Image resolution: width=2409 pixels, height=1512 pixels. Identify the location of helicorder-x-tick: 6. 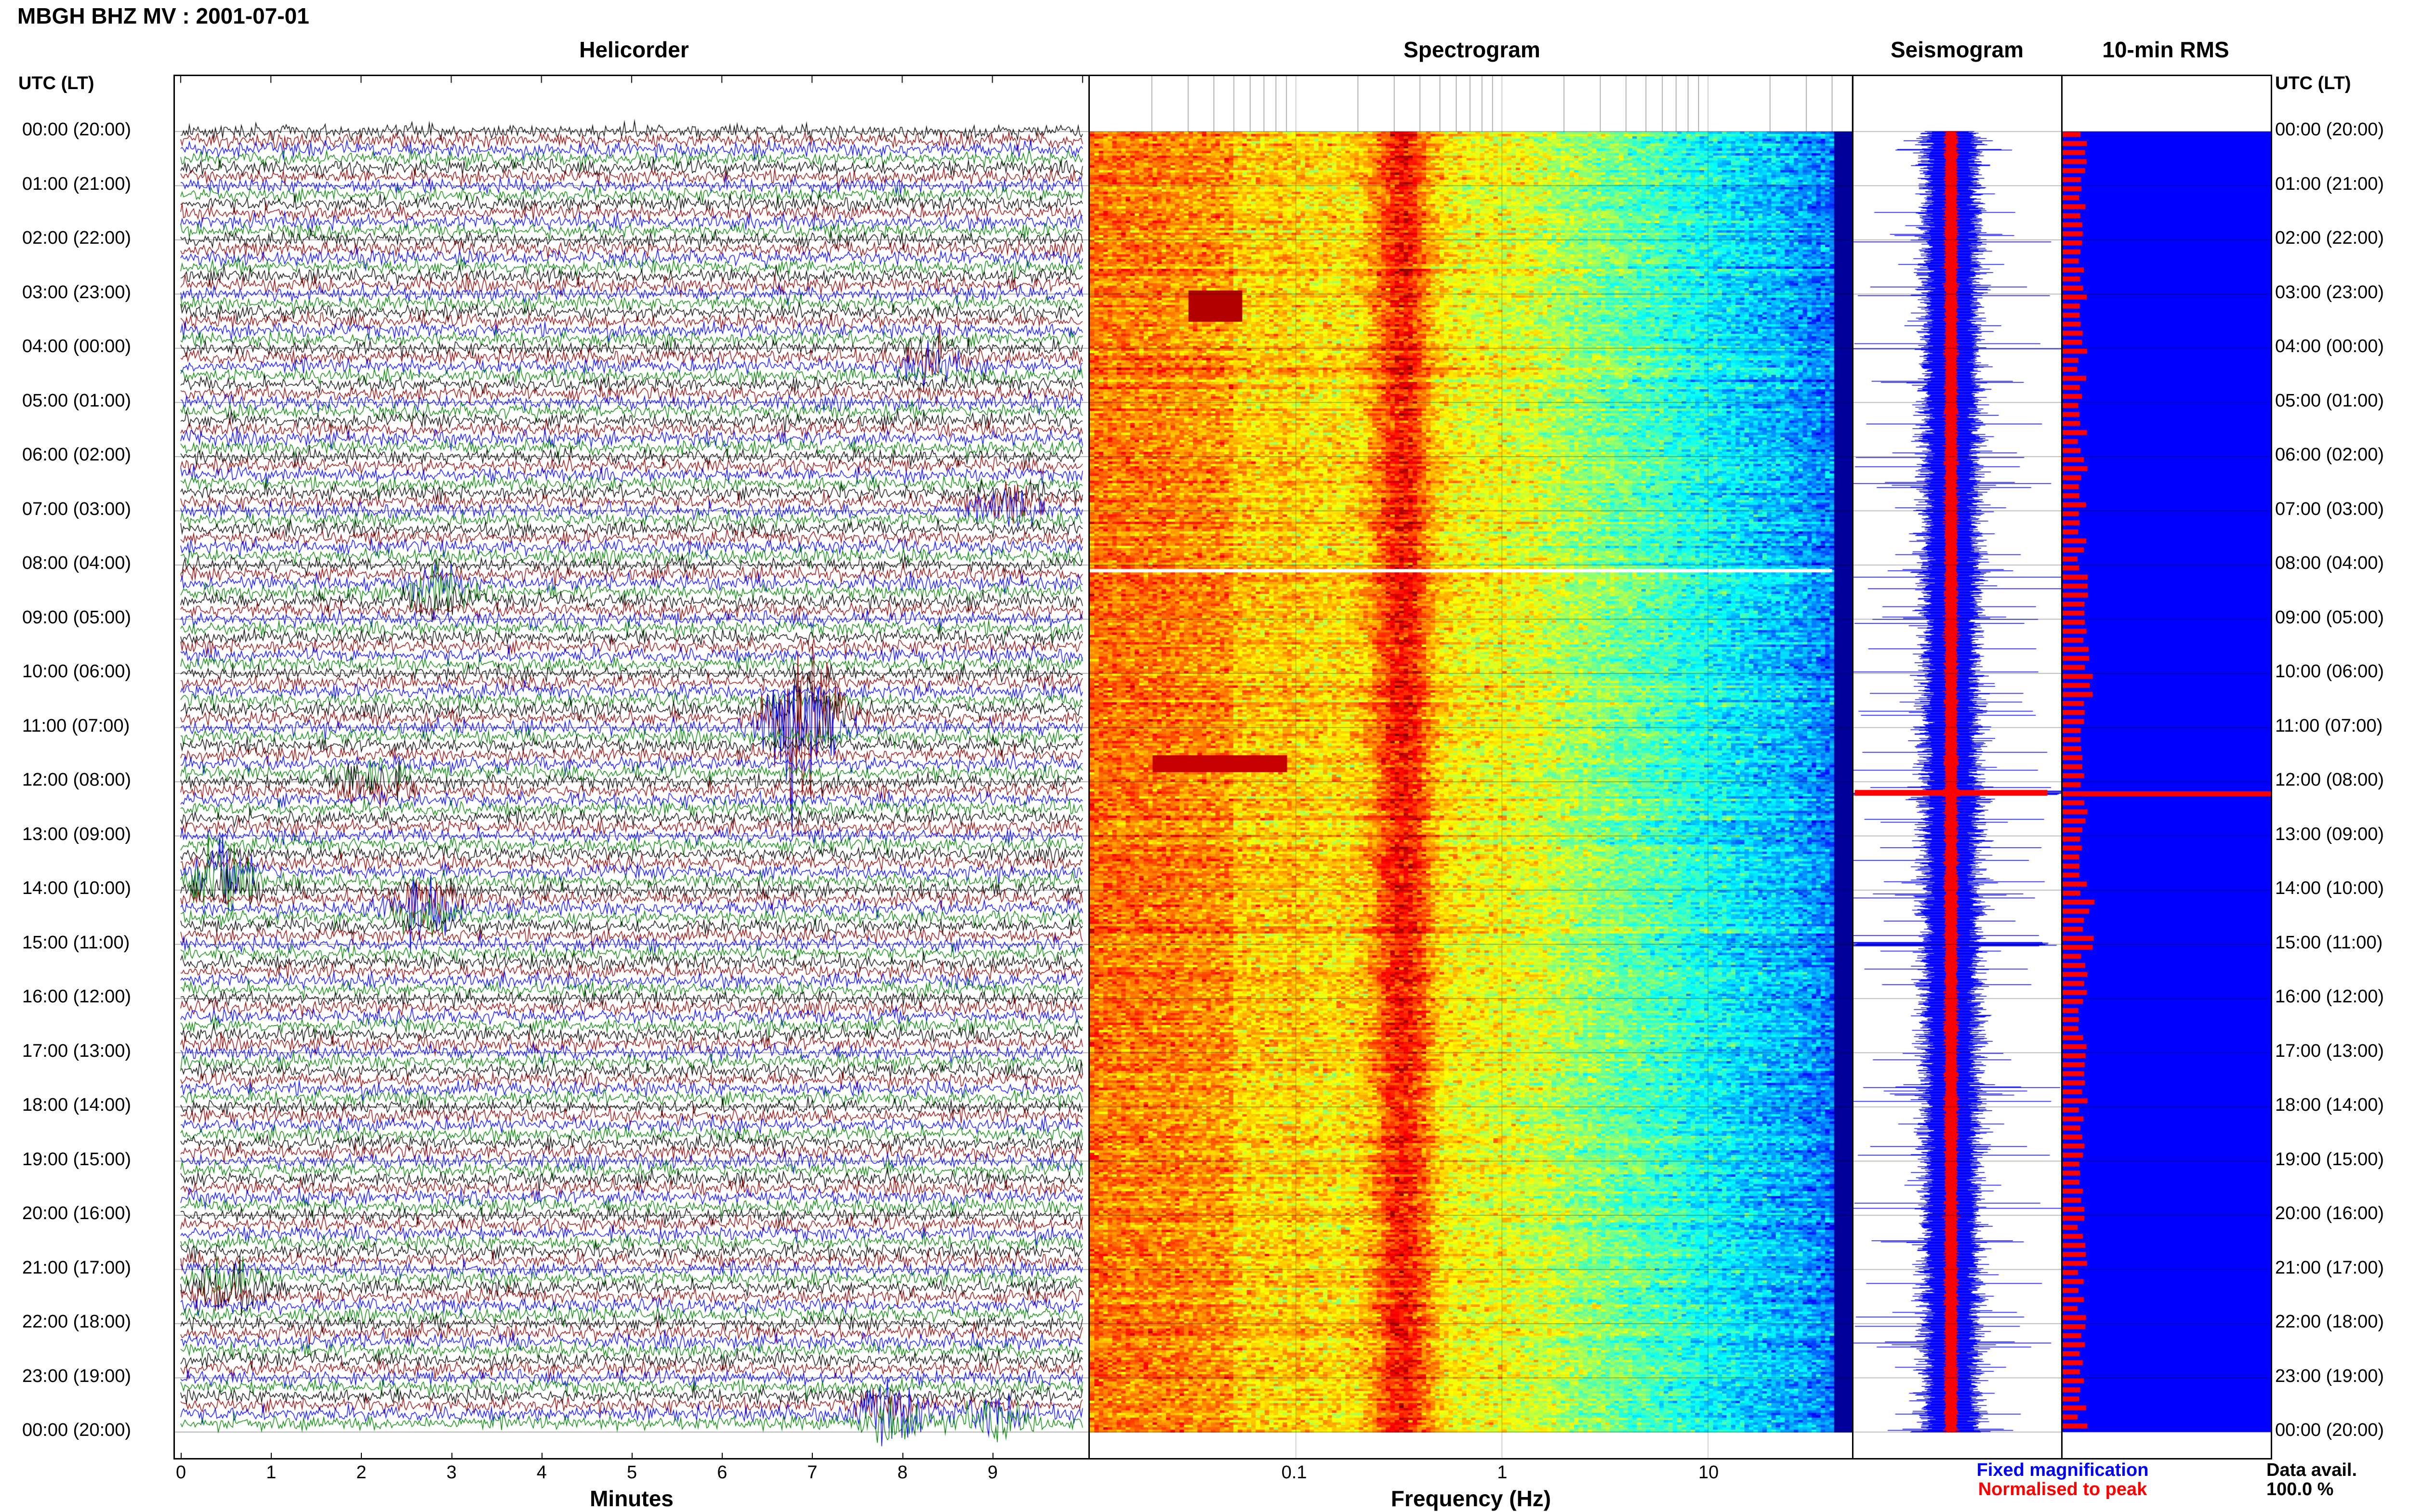
(722, 1472).